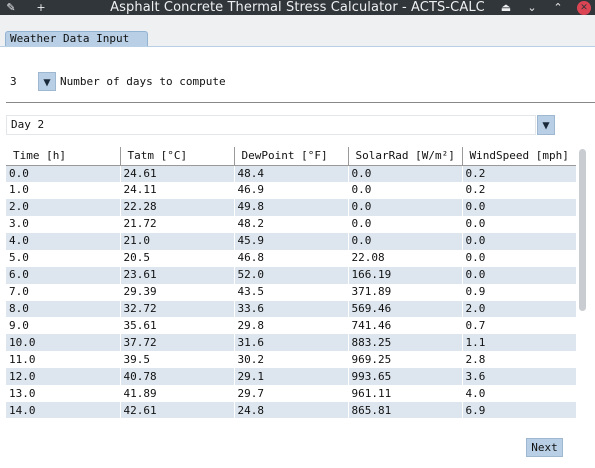 This screenshot has height=468, width=595. I want to click on table-cell: 29.39, so click(177, 292).